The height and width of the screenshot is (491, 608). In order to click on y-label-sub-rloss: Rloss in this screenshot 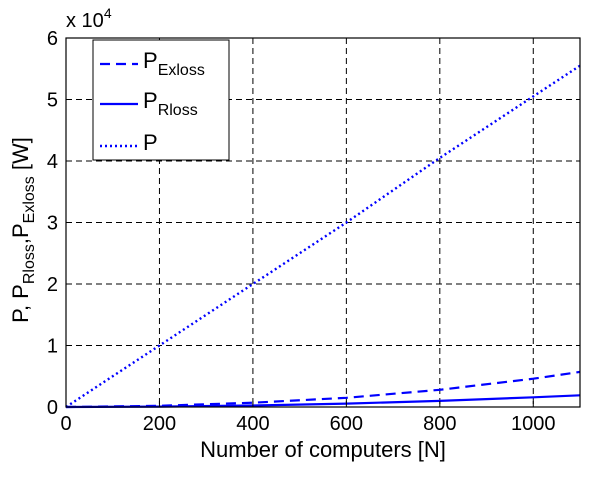, I will do `click(29, 264)`.